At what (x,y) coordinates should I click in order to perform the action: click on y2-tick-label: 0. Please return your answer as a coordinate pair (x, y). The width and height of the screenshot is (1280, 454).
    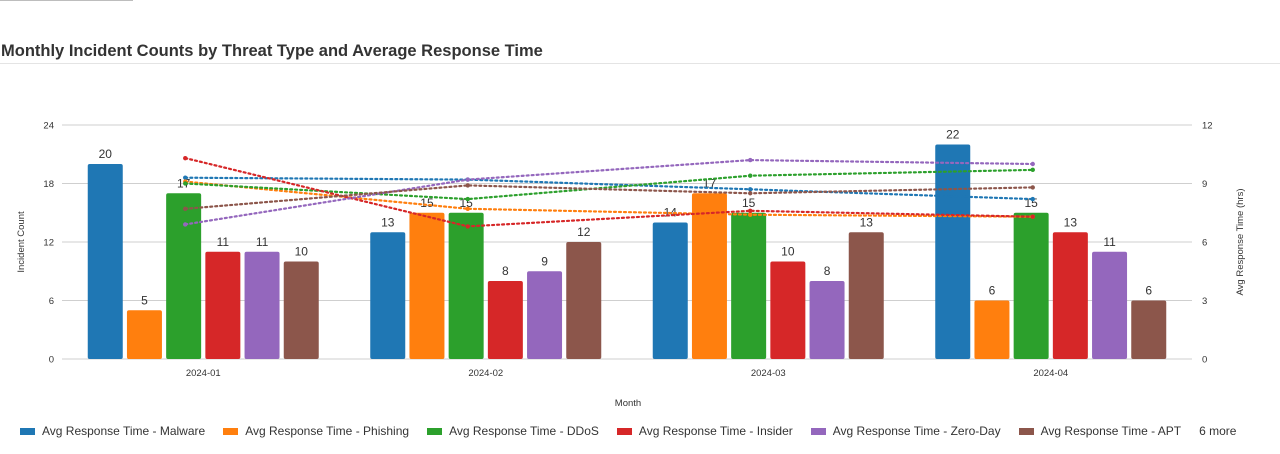
    Looking at the image, I should click on (1204, 360).